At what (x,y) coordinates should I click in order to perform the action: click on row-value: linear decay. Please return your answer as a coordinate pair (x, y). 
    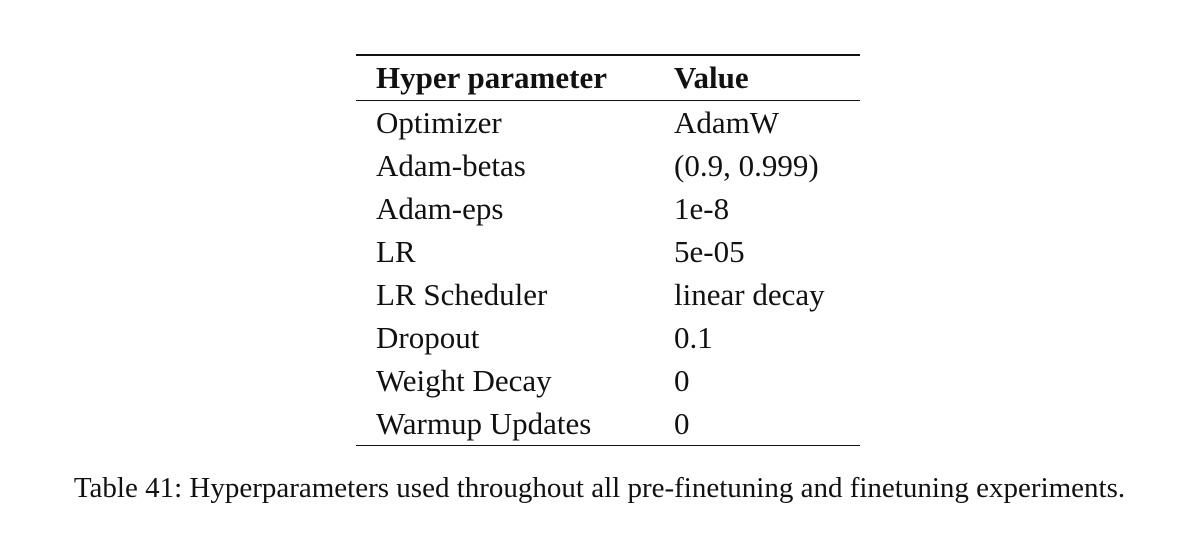
    Looking at the image, I should click on (749, 294).